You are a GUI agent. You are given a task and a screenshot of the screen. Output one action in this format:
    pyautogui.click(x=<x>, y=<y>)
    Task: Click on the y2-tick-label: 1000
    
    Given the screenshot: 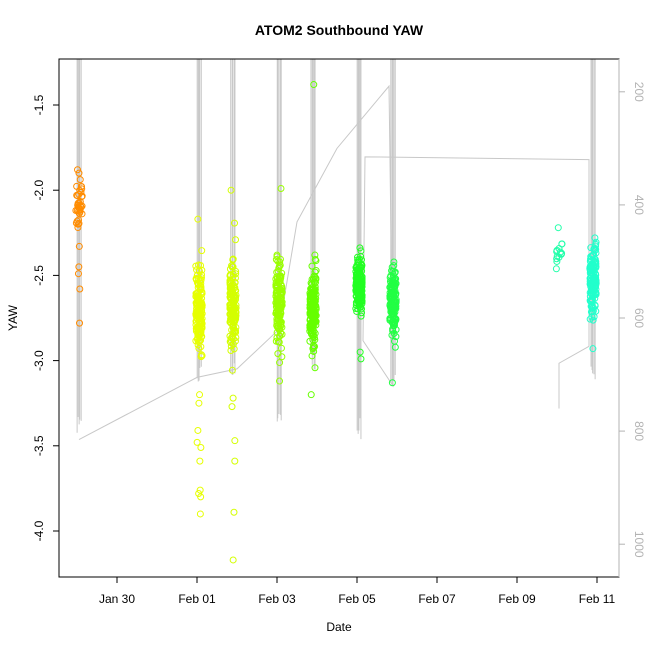 What is the action you would take?
    pyautogui.click(x=639, y=544)
    